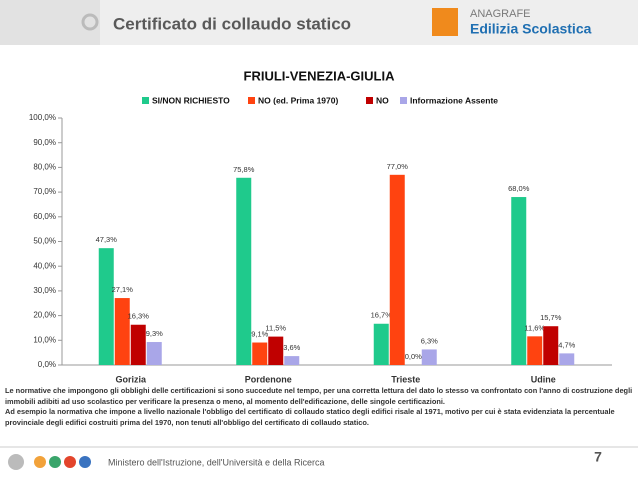  I want to click on y-tick-label: 10,0%, so click(44, 339).